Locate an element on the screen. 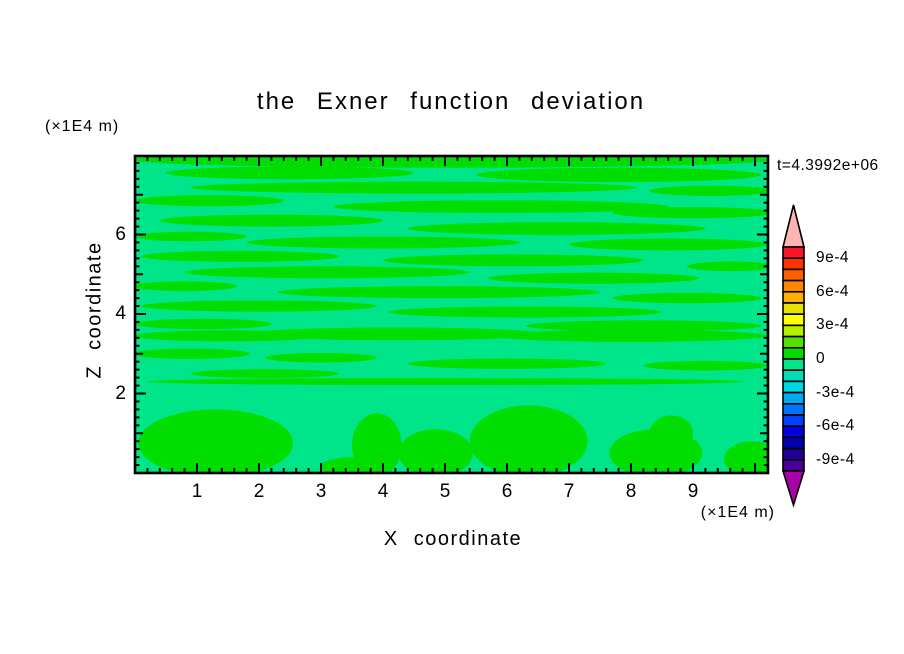  x-tick-label: 6 is located at coordinates (507, 491).